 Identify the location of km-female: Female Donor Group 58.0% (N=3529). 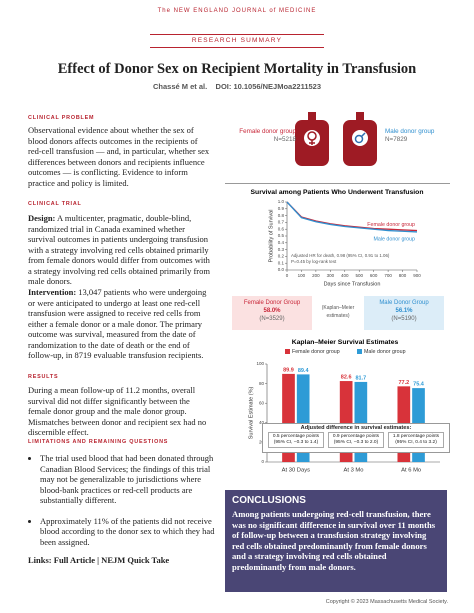
(272, 313).